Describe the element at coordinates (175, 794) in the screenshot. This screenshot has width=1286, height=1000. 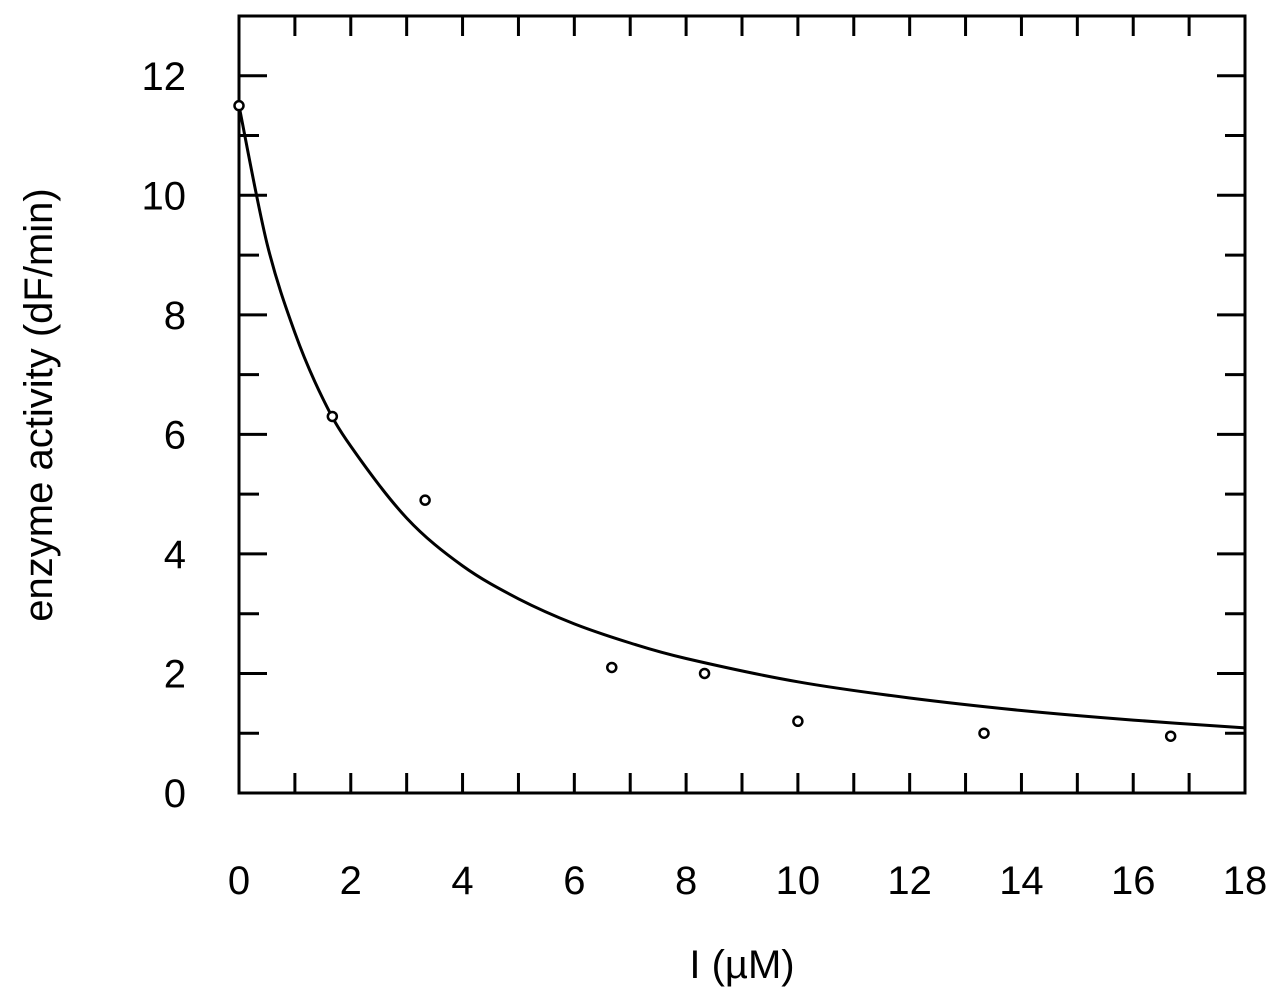
I see `y-tick-label: 0` at that location.